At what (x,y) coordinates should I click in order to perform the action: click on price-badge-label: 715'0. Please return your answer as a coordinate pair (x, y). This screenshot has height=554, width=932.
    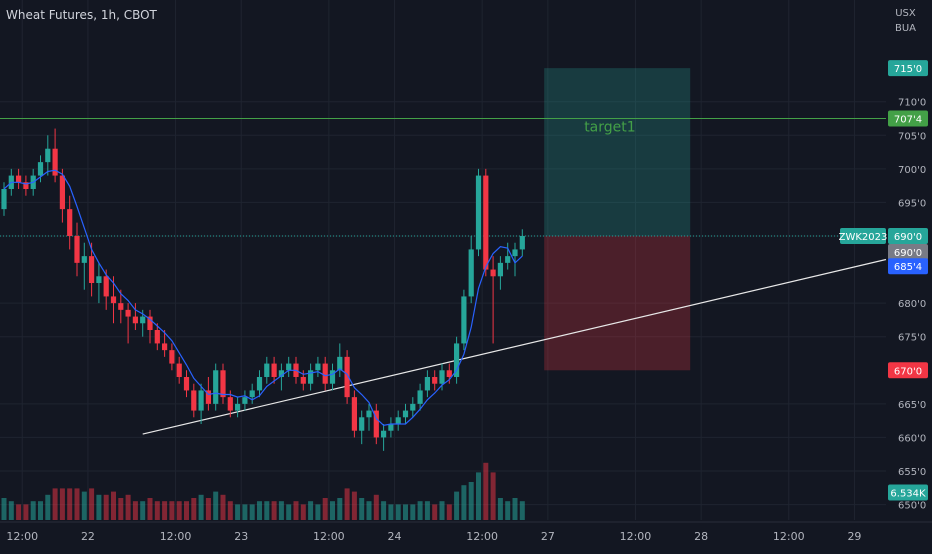
    Looking at the image, I should click on (908, 69).